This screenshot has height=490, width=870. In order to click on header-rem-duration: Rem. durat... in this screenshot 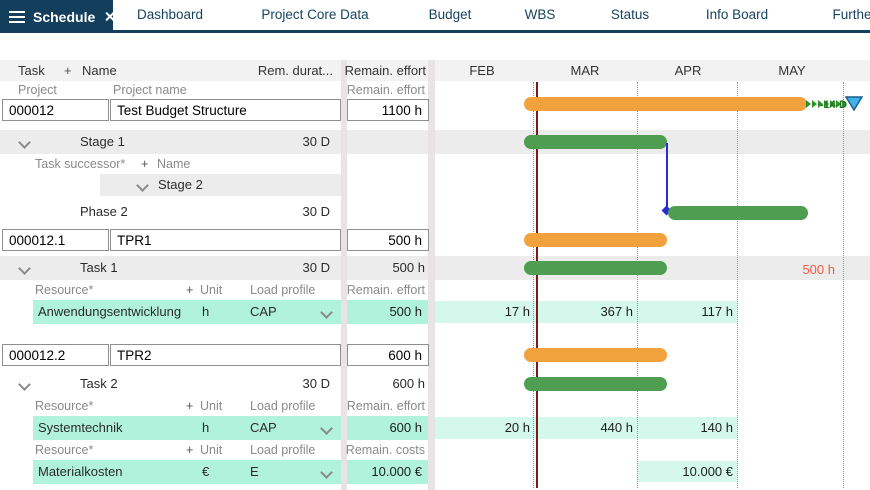, I will do `click(295, 70)`.